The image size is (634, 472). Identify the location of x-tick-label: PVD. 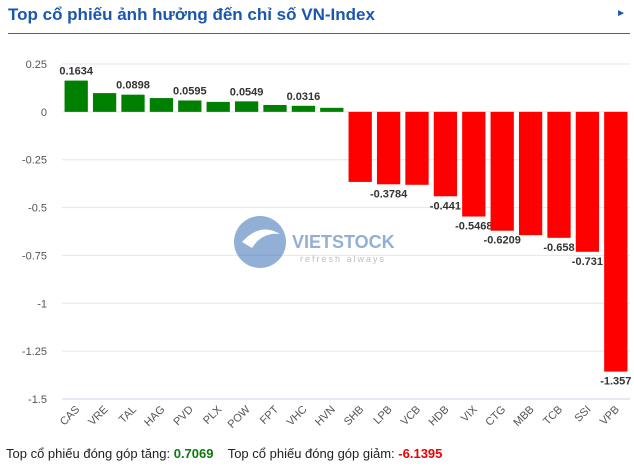
(183, 416).